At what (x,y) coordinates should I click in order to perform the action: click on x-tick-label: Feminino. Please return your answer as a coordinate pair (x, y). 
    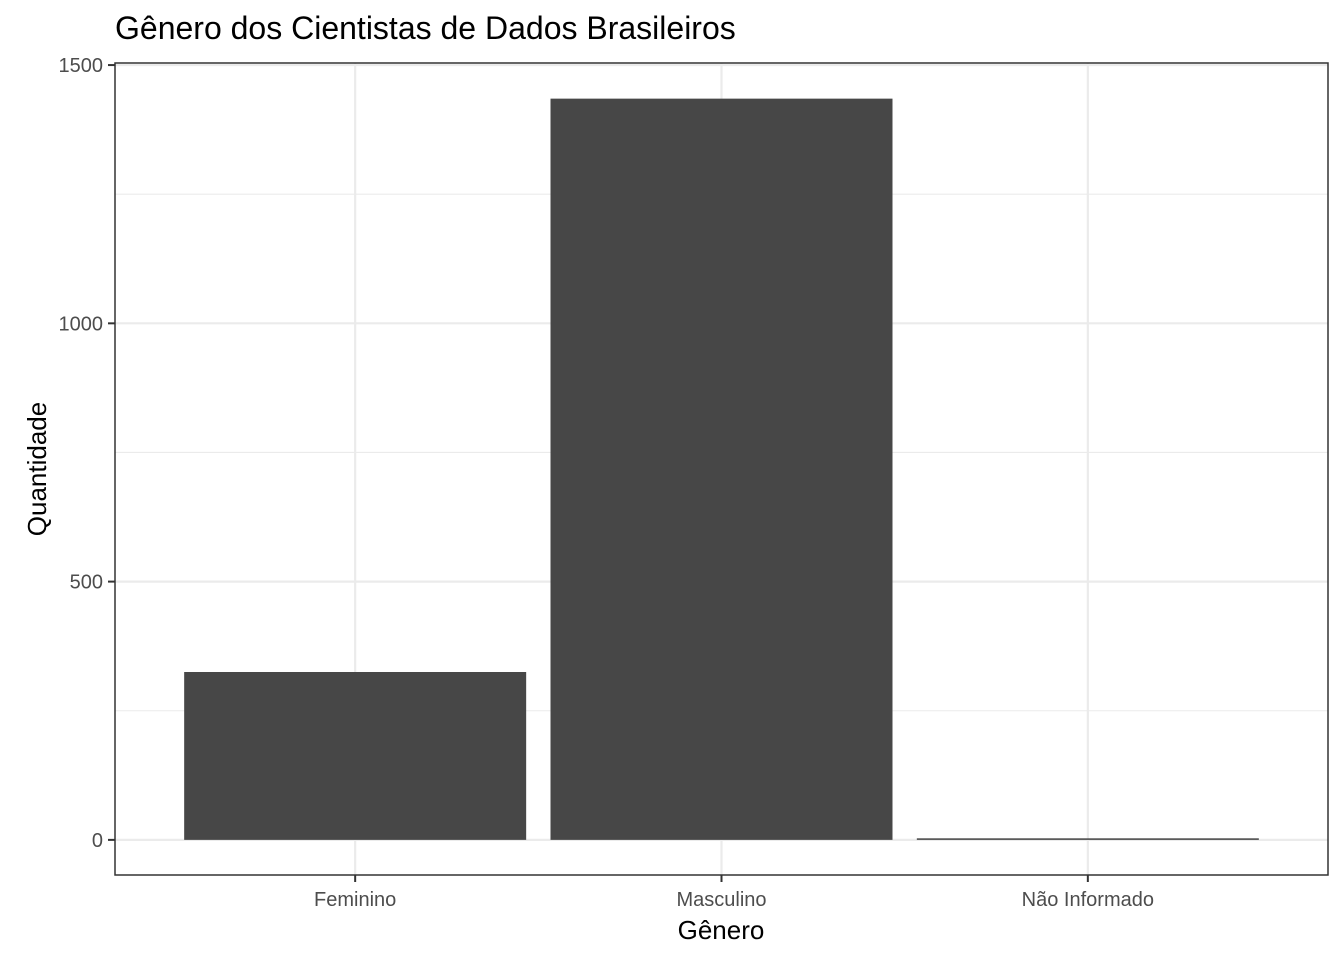
    Looking at the image, I should click on (355, 900).